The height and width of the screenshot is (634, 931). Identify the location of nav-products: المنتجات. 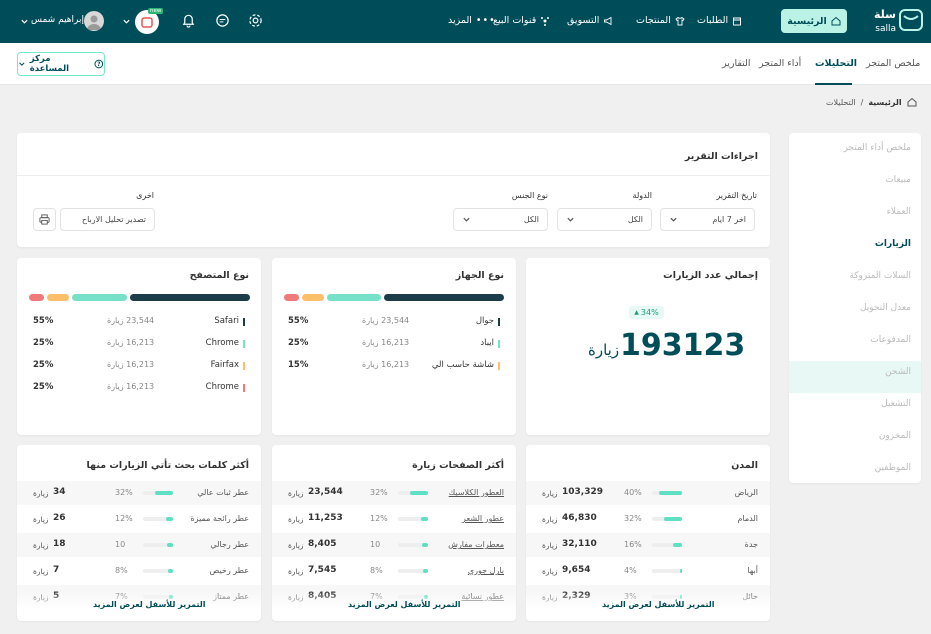
(660, 20).